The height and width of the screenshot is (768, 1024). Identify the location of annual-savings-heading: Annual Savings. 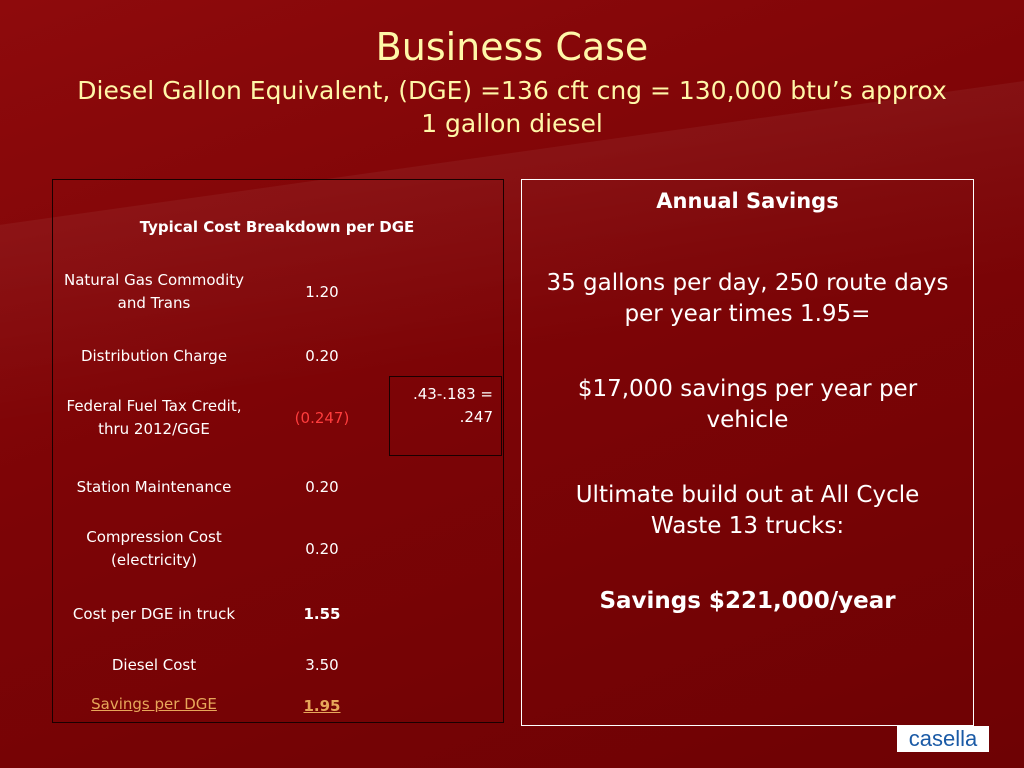
(747, 201).